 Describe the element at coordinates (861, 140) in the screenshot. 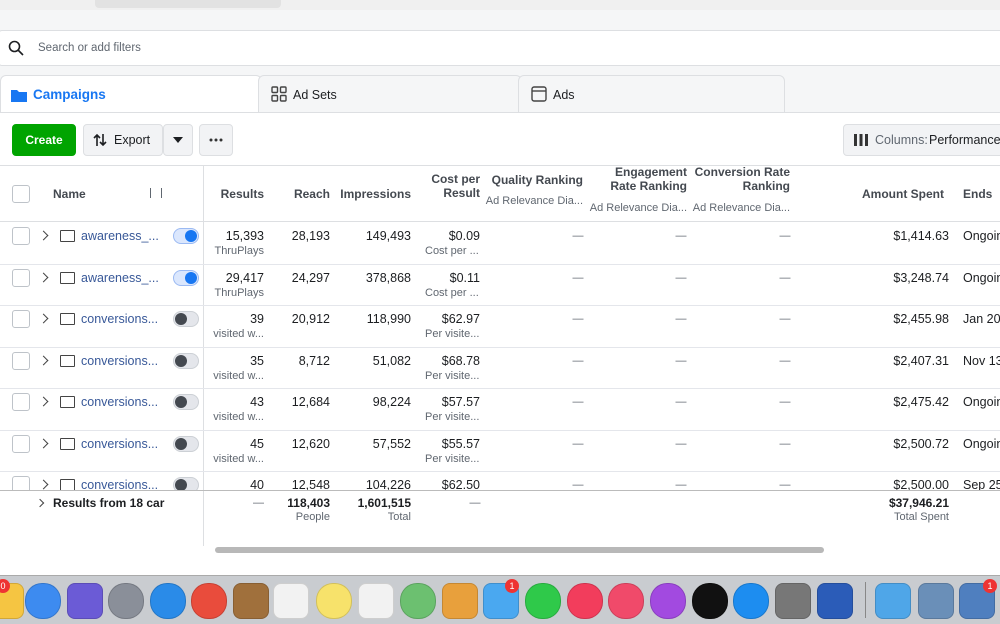

I see `columns-icon` at that location.